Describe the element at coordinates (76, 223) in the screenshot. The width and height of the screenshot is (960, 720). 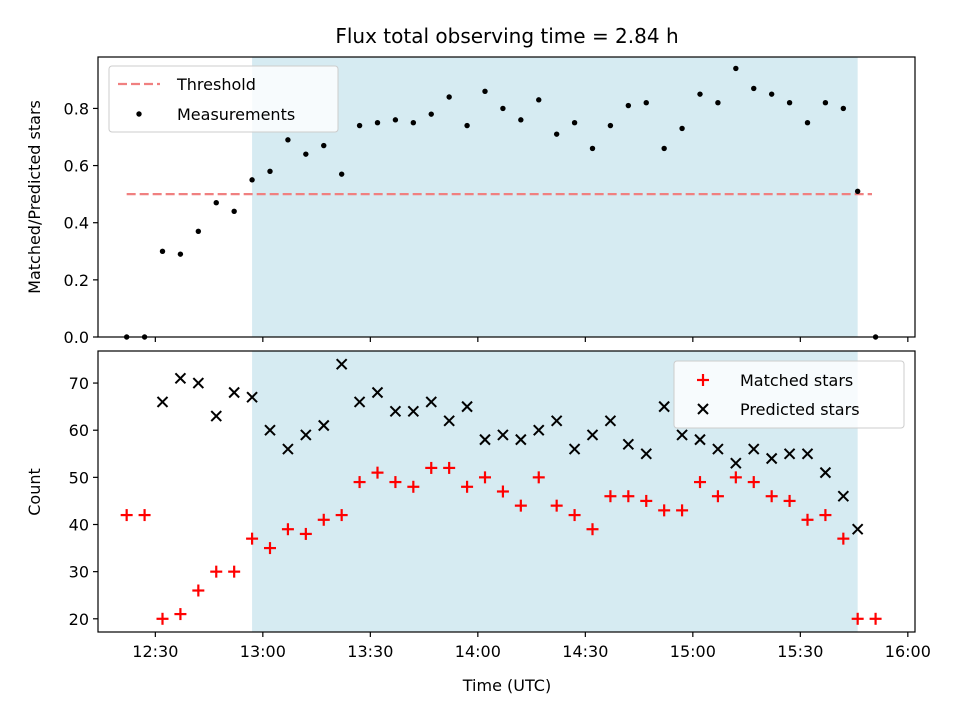
I see `top-y-tick-label: 0.4` at that location.